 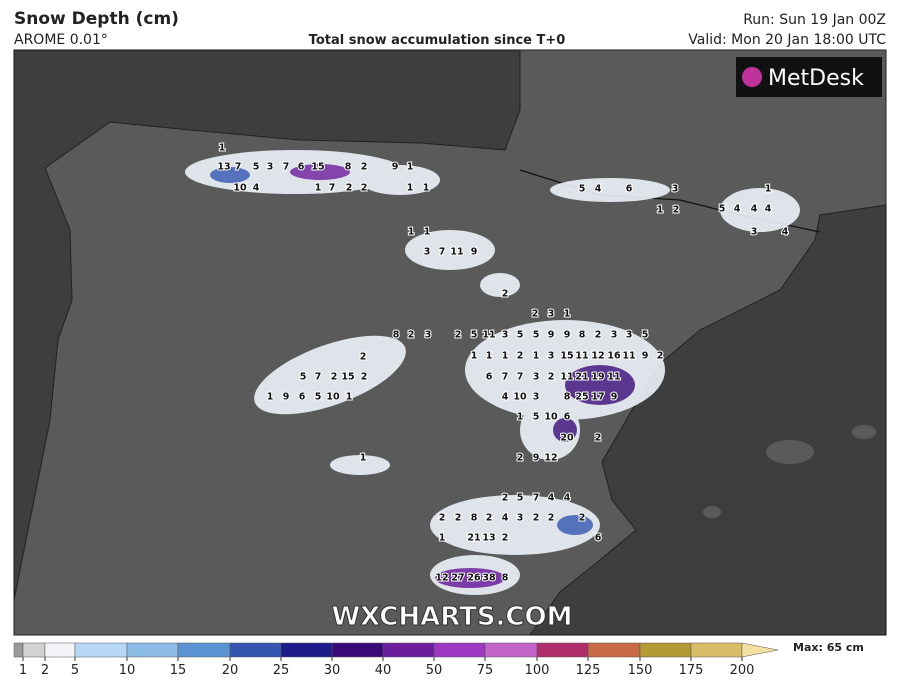 I want to click on snow-label: 19, so click(x=597, y=377).